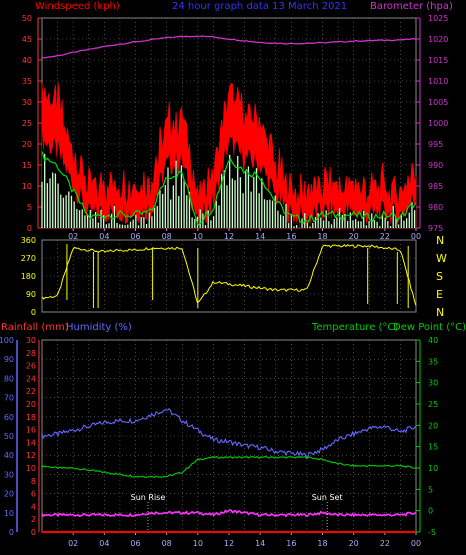  I want to click on rainfall-tick-label: 28, so click(31, 353).